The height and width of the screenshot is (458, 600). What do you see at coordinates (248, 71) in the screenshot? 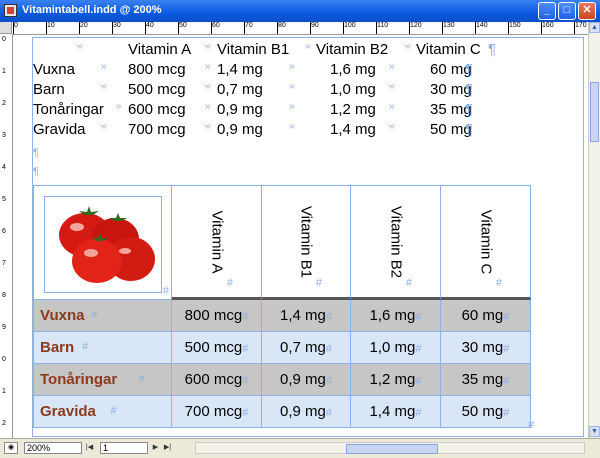
I see `text-table-row: Vuxna » 800 mcg » 1,4 mg » 1,6 mg » 60 mg ¶` at bounding box center [248, 71].